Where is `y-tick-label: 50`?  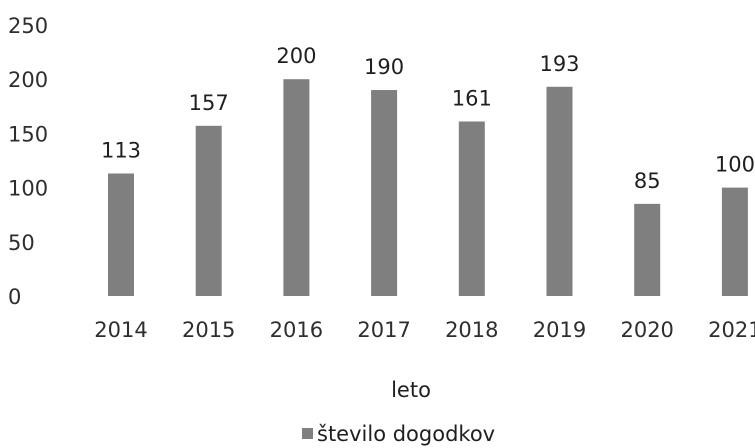 y-tick-label: 50 is located at coordinates (21, 243).